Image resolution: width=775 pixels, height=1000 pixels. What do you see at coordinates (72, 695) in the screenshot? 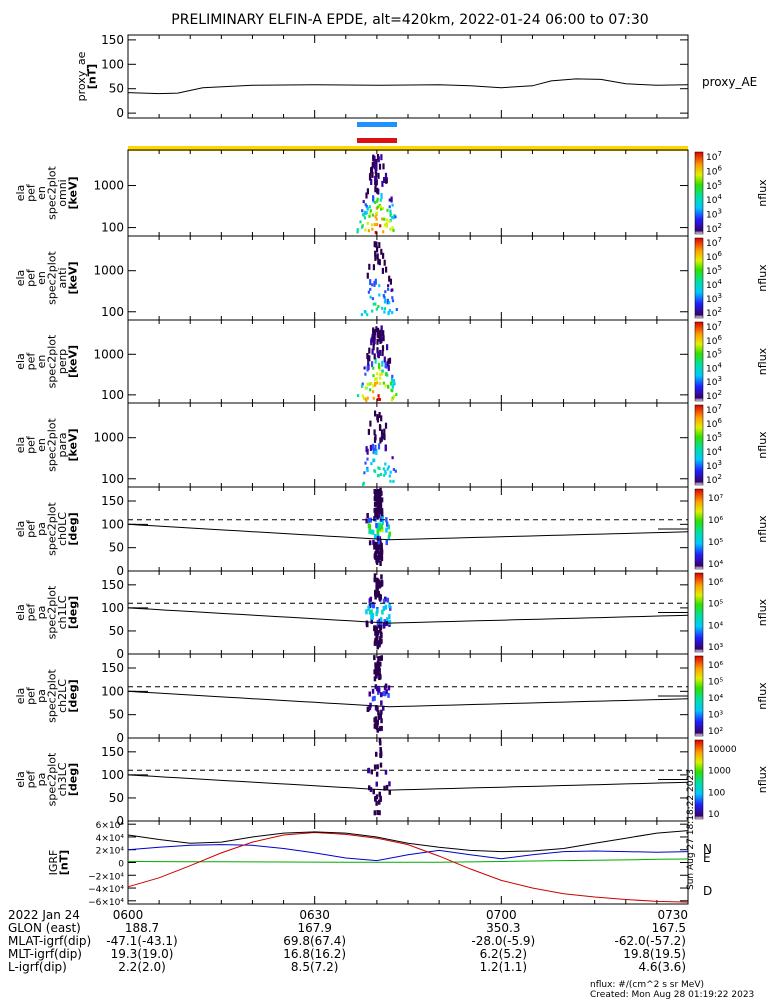
I see `ylabel-pa_ch2LC-line: [deg]` at bounding box center [72, 695].